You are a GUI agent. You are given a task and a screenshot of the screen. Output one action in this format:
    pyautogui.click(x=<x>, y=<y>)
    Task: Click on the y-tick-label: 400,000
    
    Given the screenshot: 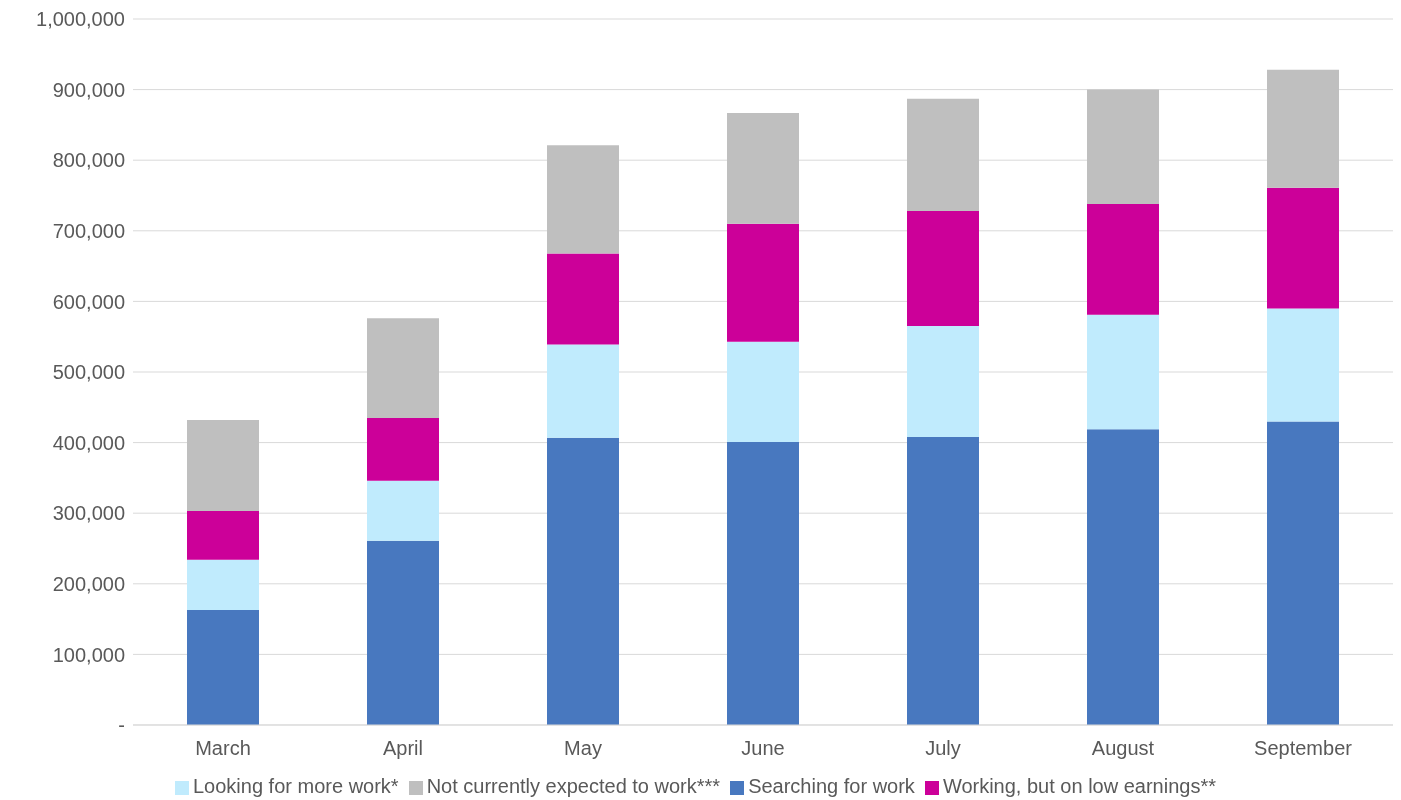 What is the action you would take?
    pyautogui.click(x=88, y=442)
    